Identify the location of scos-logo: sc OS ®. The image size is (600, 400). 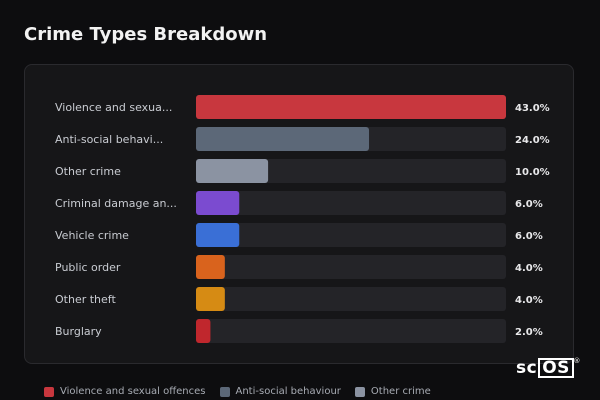
(548, 367).